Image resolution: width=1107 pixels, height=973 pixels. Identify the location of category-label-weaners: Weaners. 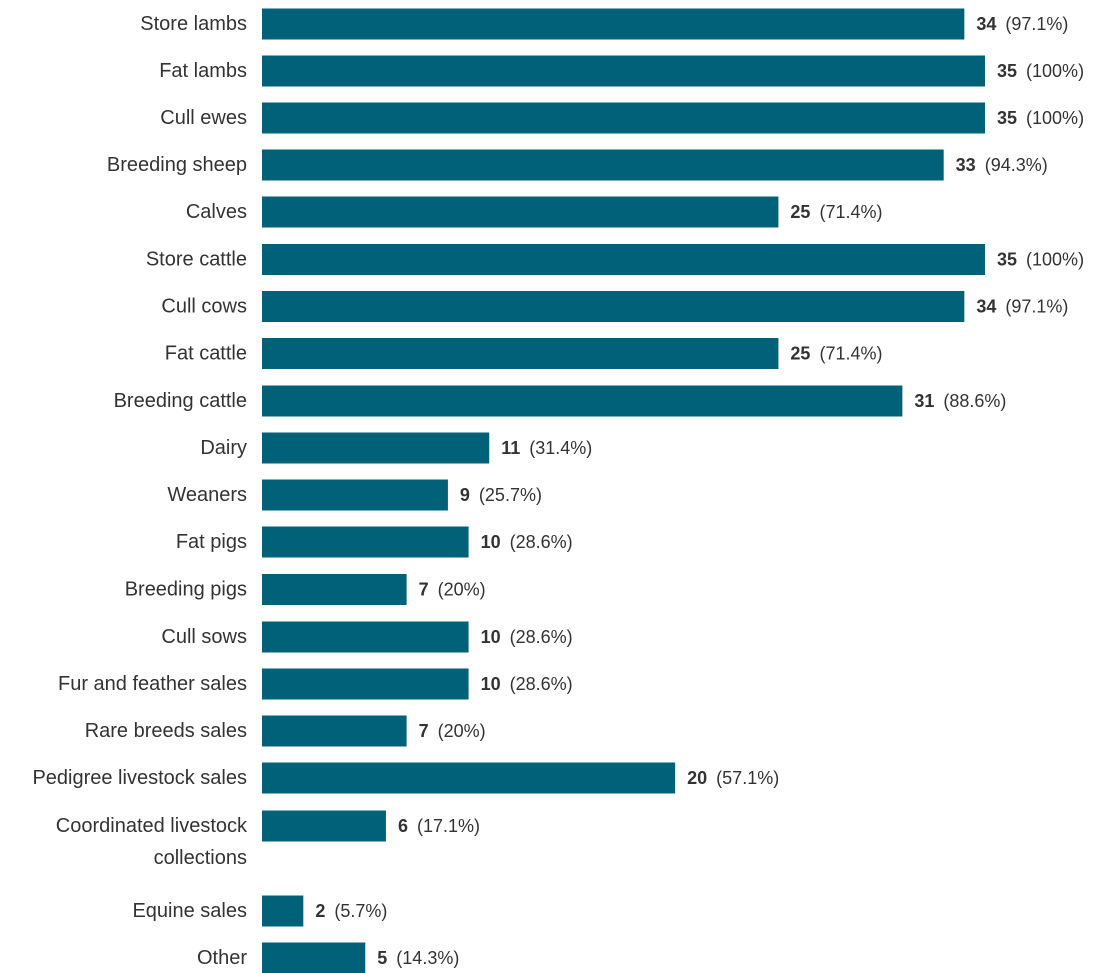
(207, 495).